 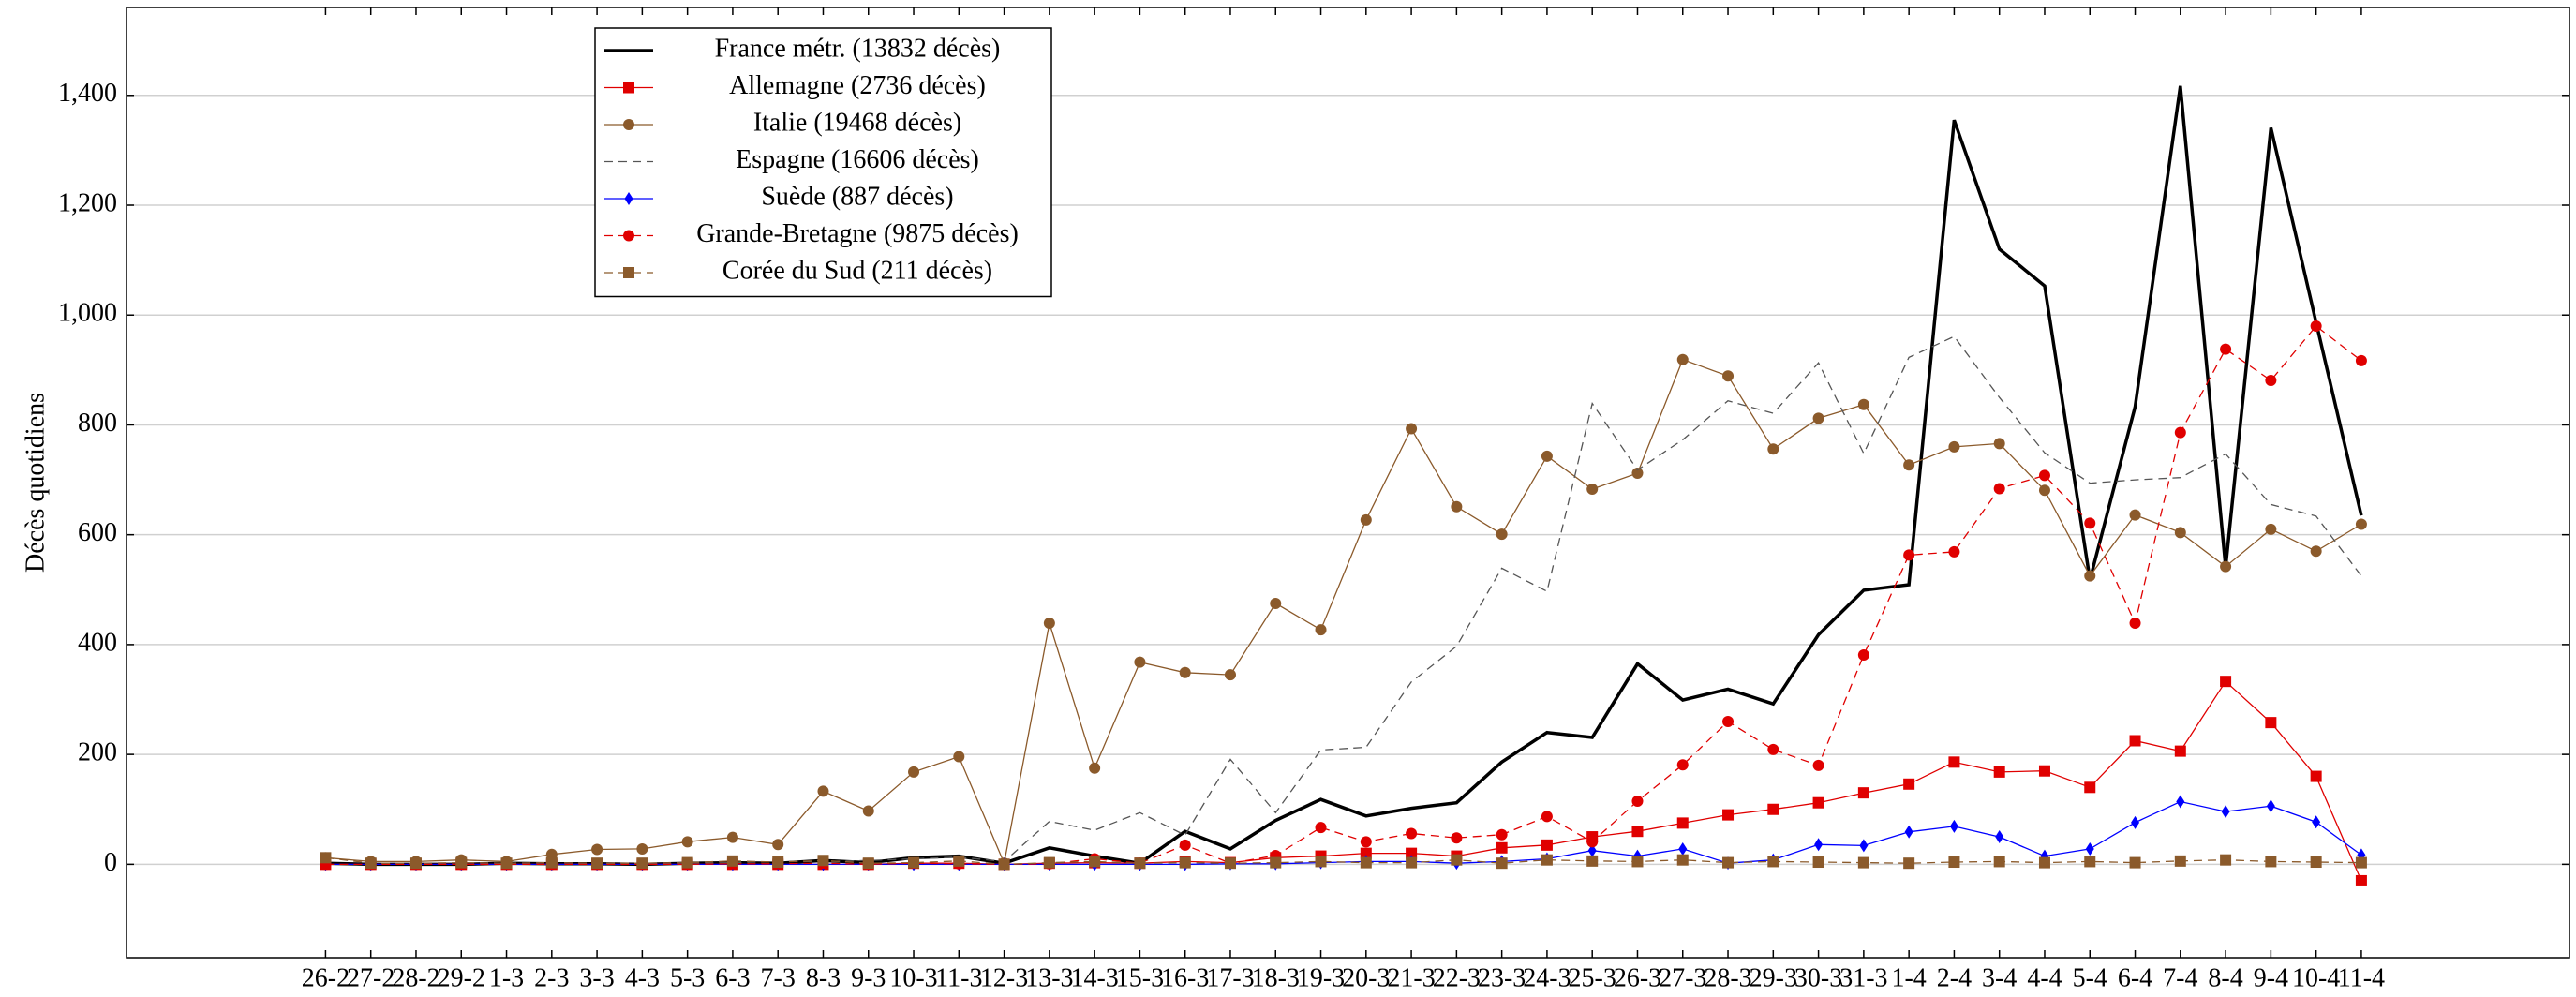 I want to click on legend-label: Corée du Sud (211 décès), so click(x=857, y=270).